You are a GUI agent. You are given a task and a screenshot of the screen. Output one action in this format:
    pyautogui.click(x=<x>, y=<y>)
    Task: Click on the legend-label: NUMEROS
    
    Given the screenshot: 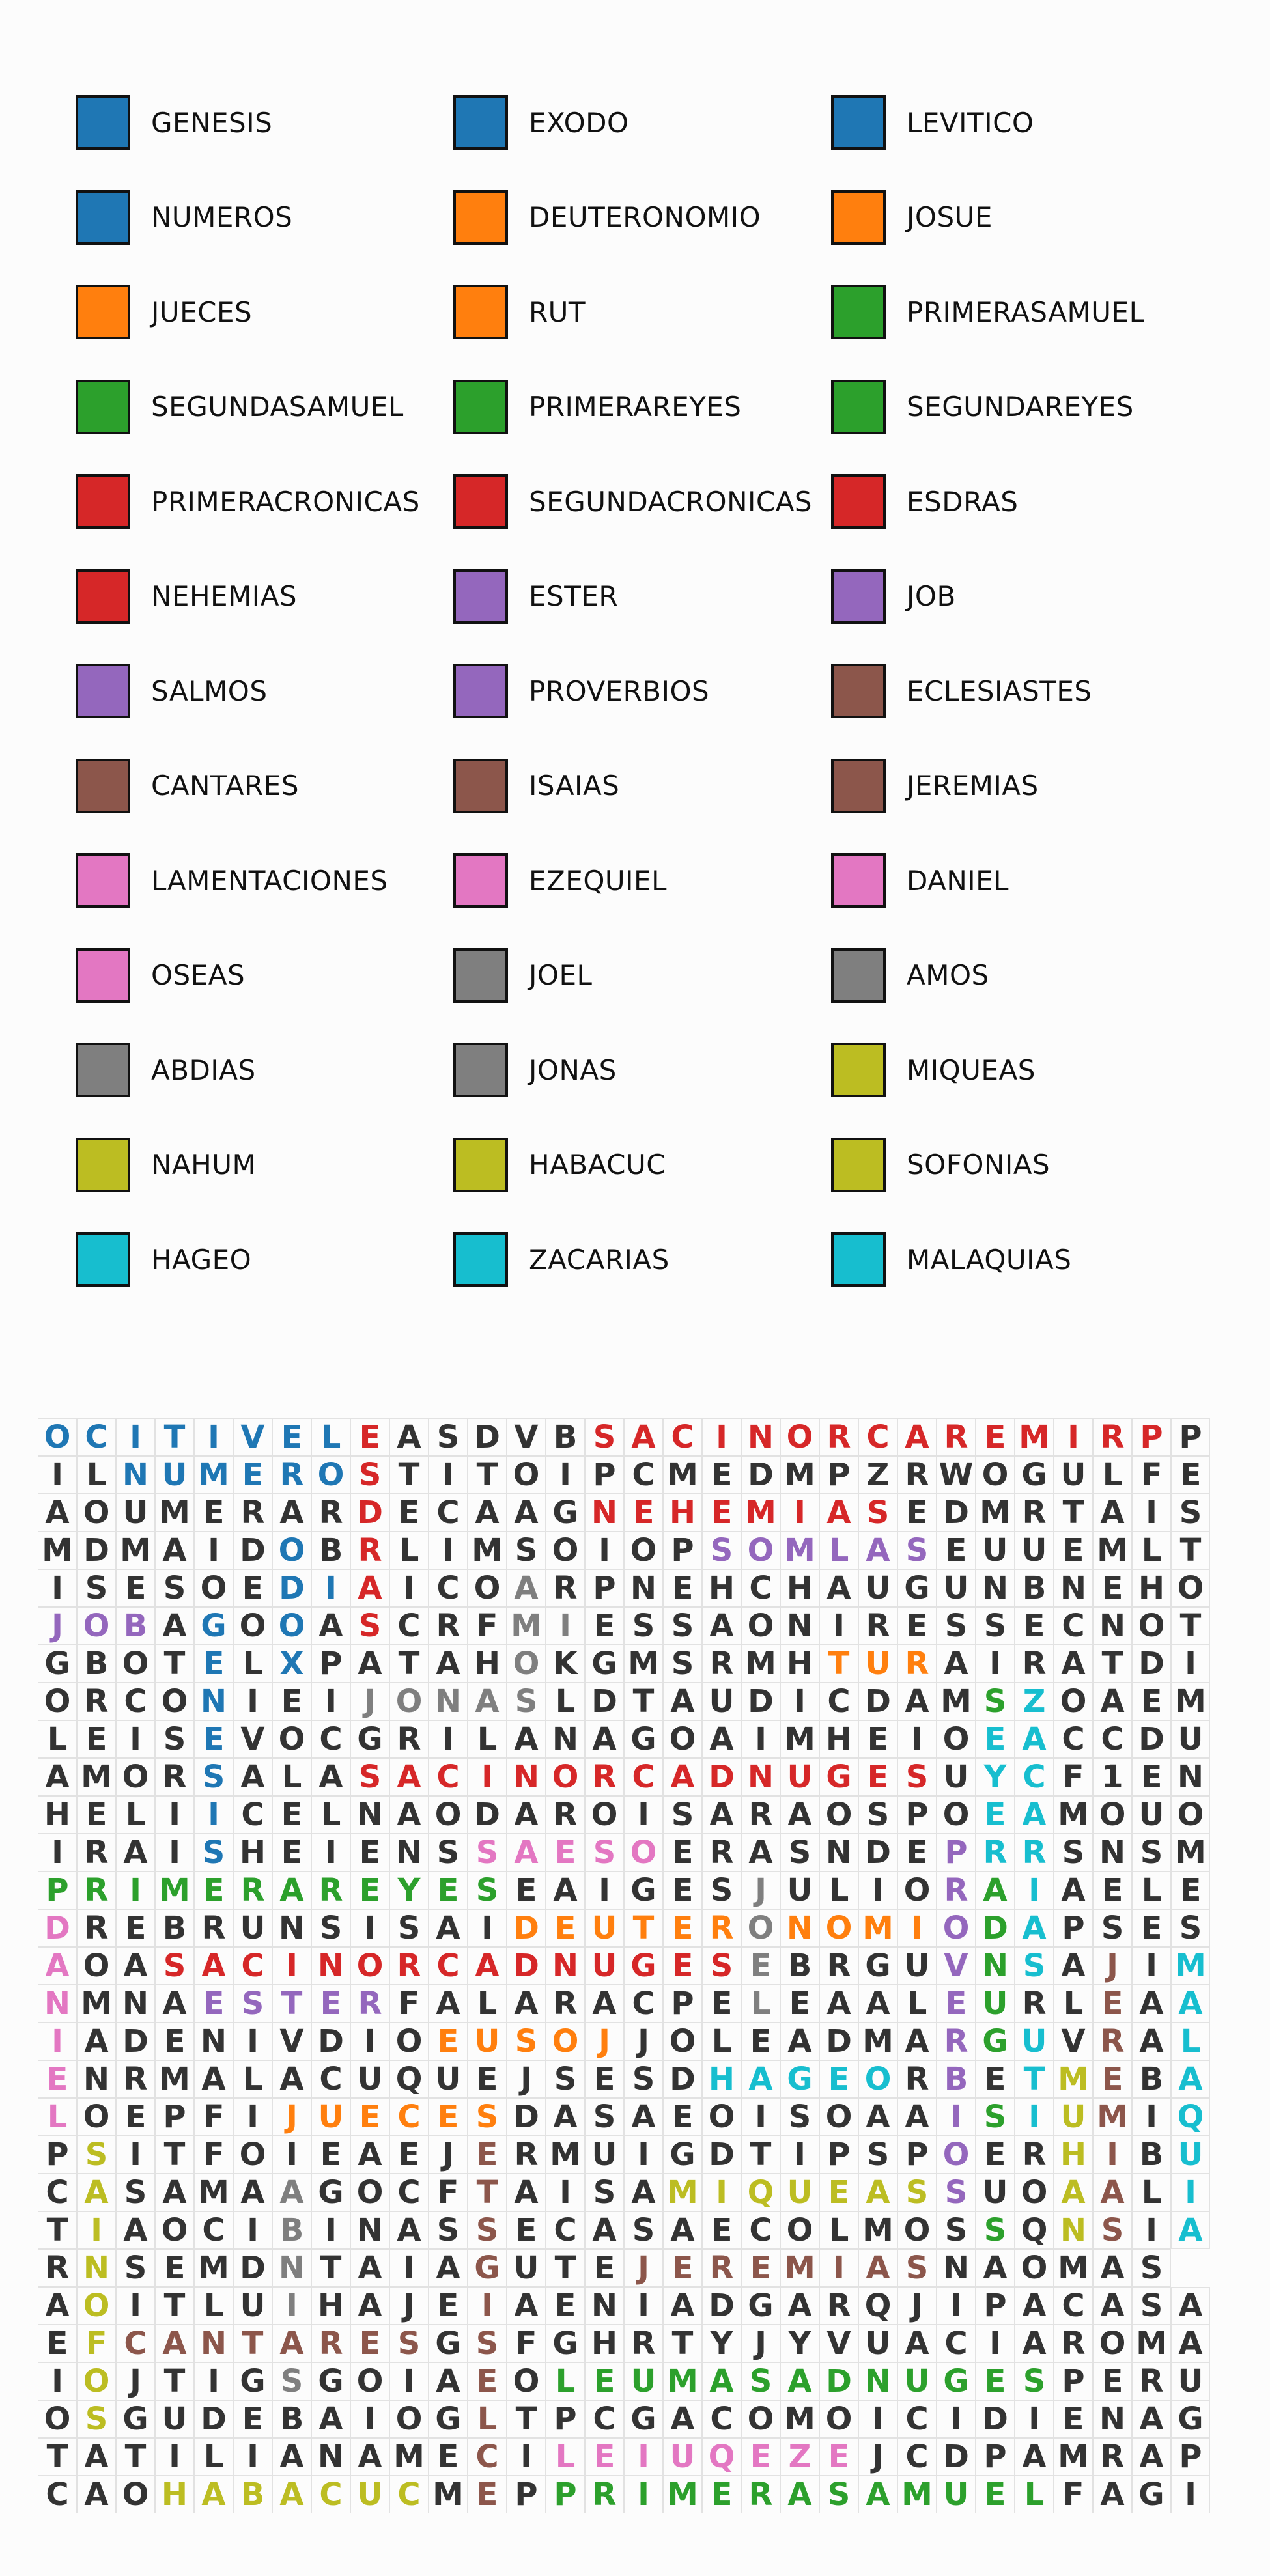 What is the action you would take?
    pyautogui.click(x=222, y=217)
    